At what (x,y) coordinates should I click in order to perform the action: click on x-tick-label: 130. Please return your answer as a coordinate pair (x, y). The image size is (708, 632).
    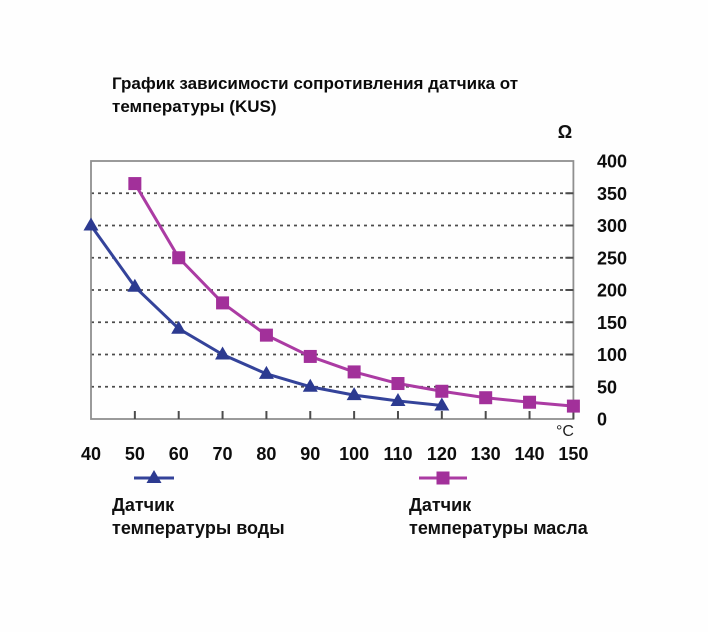
    Looking at the image, I should click on (486, 454).